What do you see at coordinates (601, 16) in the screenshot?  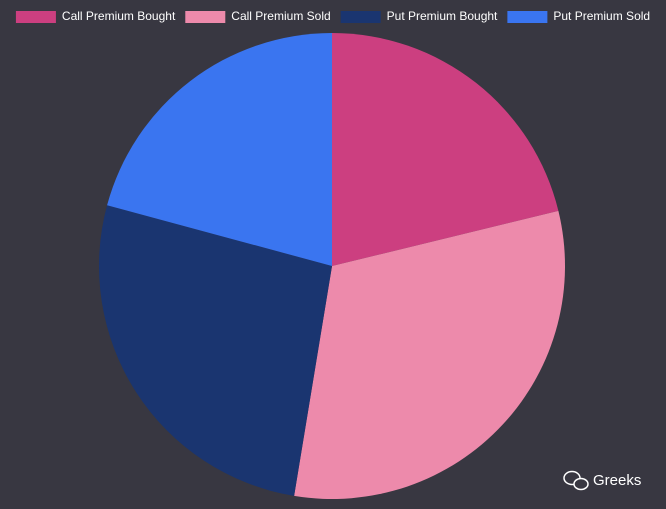 I see `legend-label: Put Premium Sold` at bounding box center [601, 16].